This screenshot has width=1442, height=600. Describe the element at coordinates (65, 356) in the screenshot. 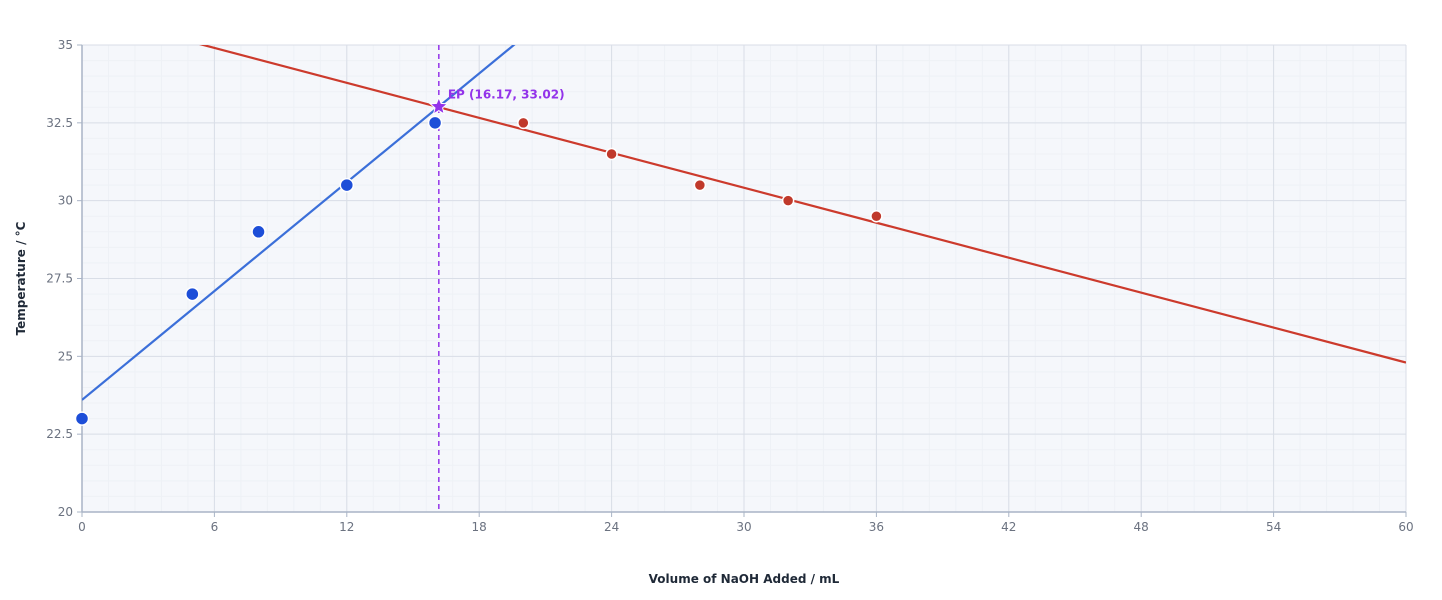

I see `y-tick-label: 25` at that location.